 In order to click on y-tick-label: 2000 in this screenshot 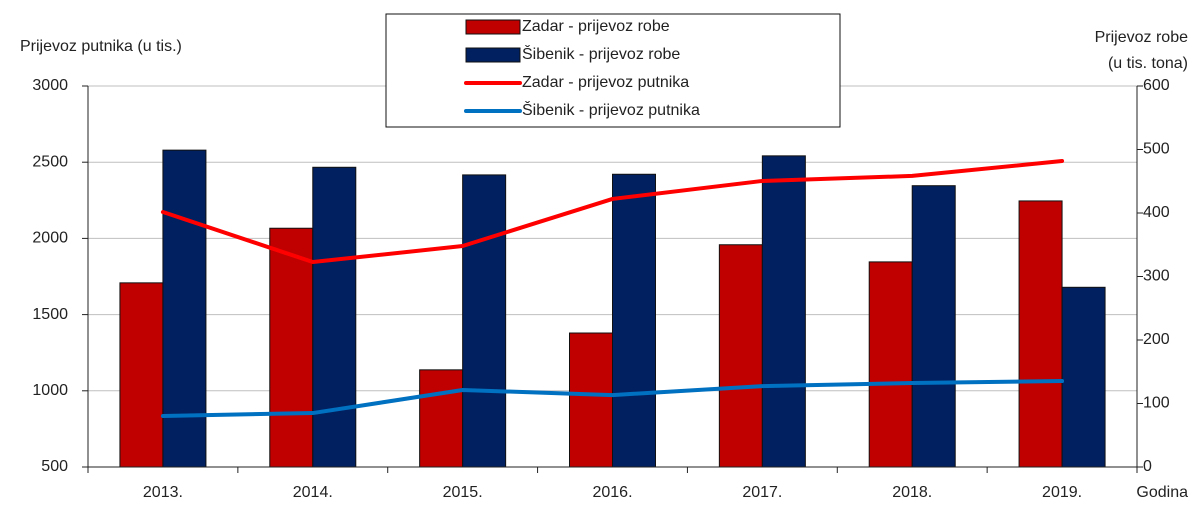, I will do `click(50, 238)`.